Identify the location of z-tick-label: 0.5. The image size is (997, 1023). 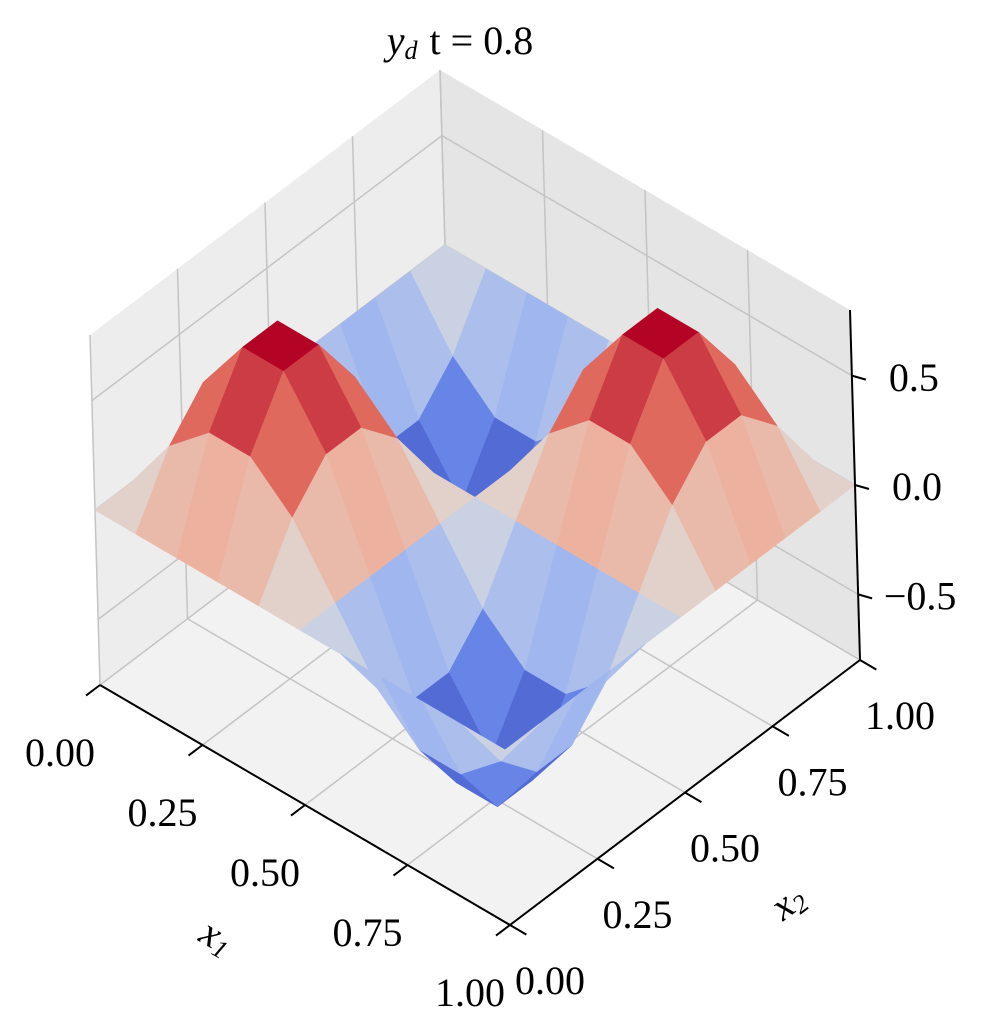
(914, 377).